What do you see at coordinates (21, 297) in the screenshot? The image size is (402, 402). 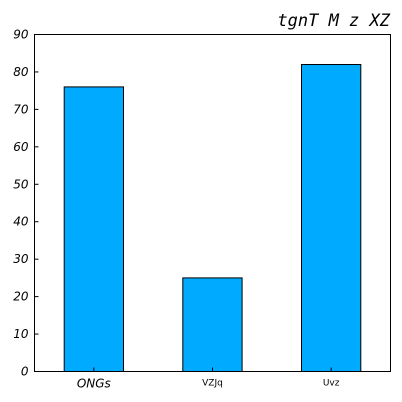 I see `y-tick-label: 20` at bounding box center [21, 297].